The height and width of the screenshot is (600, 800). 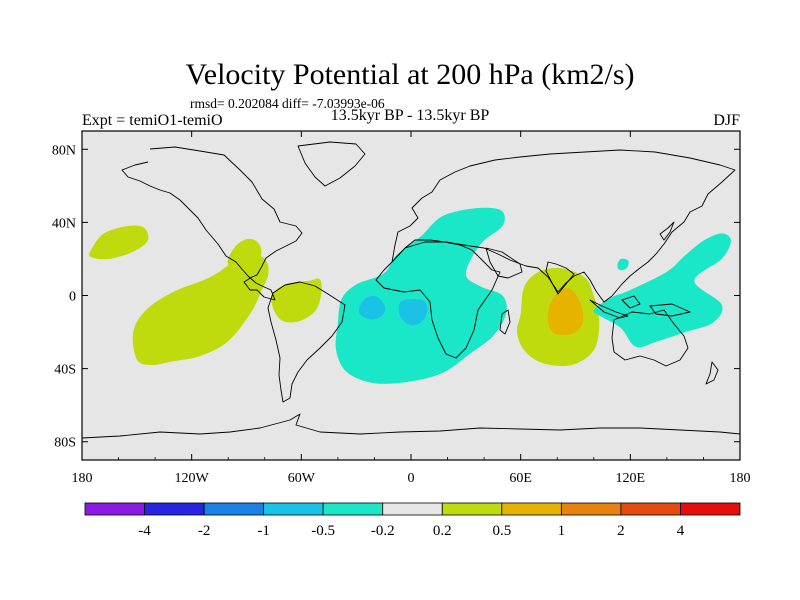 I want to click on contour-region-africa-negative, so click(x=421, y=295).